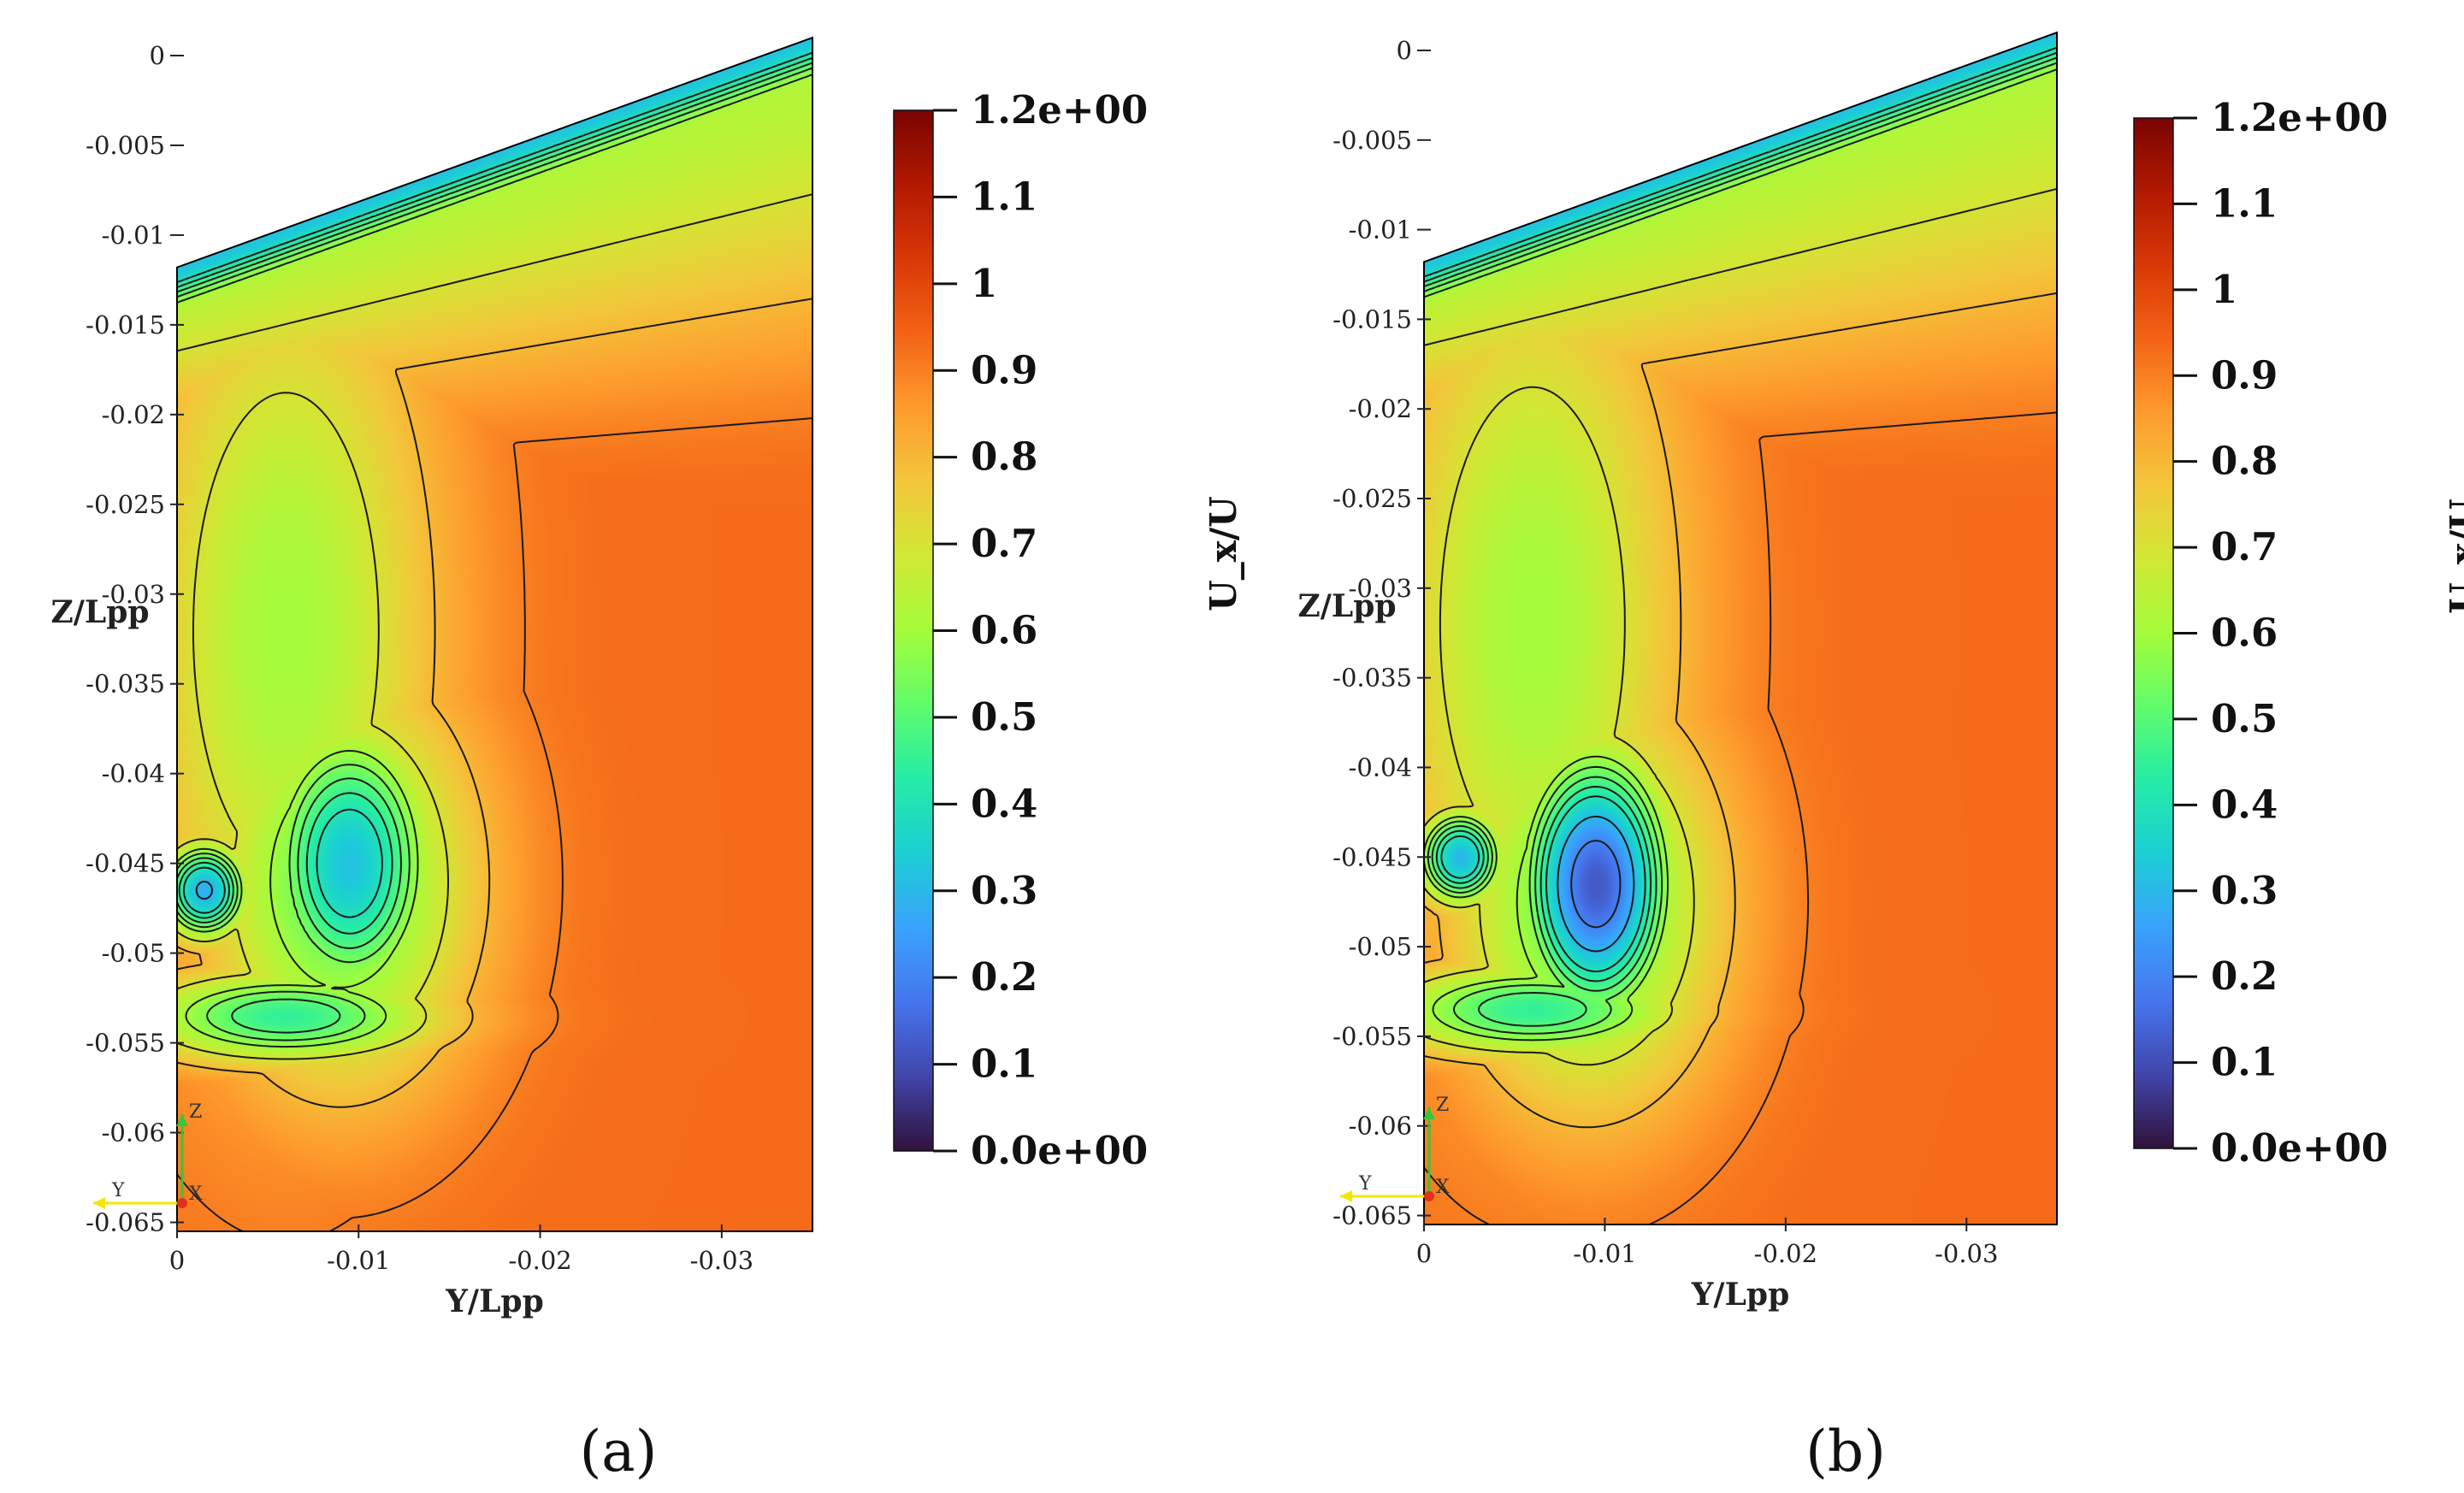 The width and height of the screenshot is (2464, 1493). Describe the element at coordinates (1346, 606) in the screenshot. I see `y-axis-title-b: Z/Lpp` at that location.